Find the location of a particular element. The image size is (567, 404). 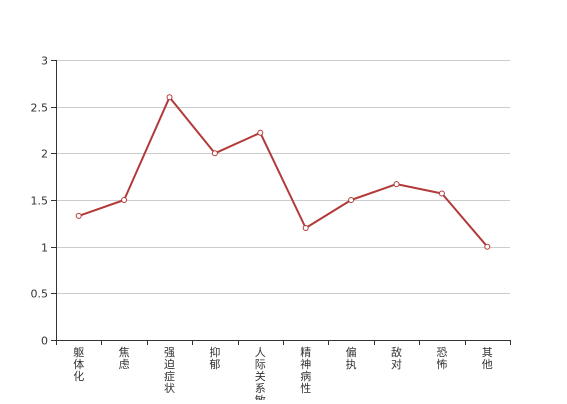

y-tick-label: 2 is located at coordinates (44, 154).